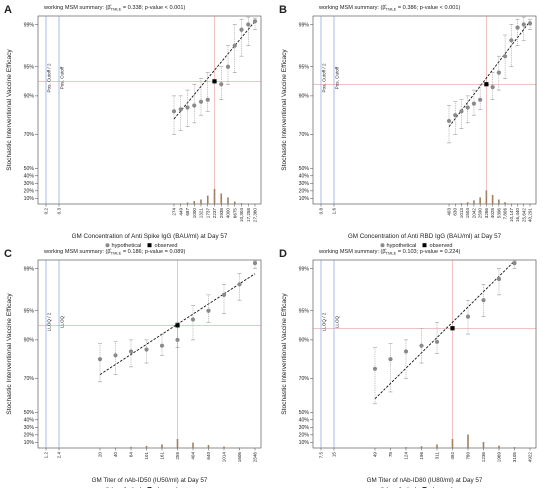  I want to click on x-tick-label: 49, so click(375, 455).